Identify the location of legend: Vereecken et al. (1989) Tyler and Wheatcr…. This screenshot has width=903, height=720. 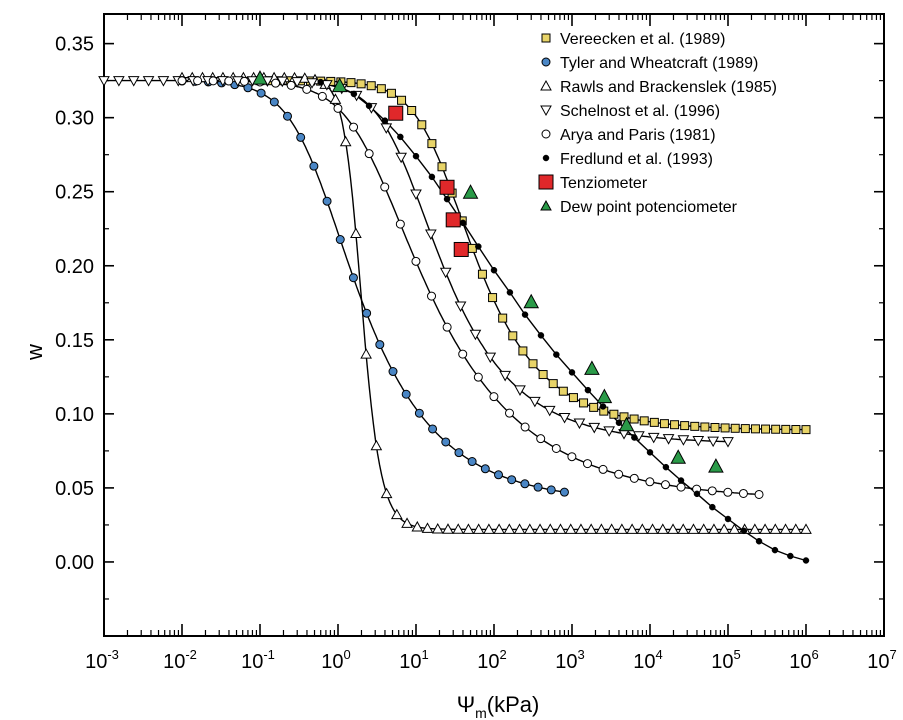
(657, 123).